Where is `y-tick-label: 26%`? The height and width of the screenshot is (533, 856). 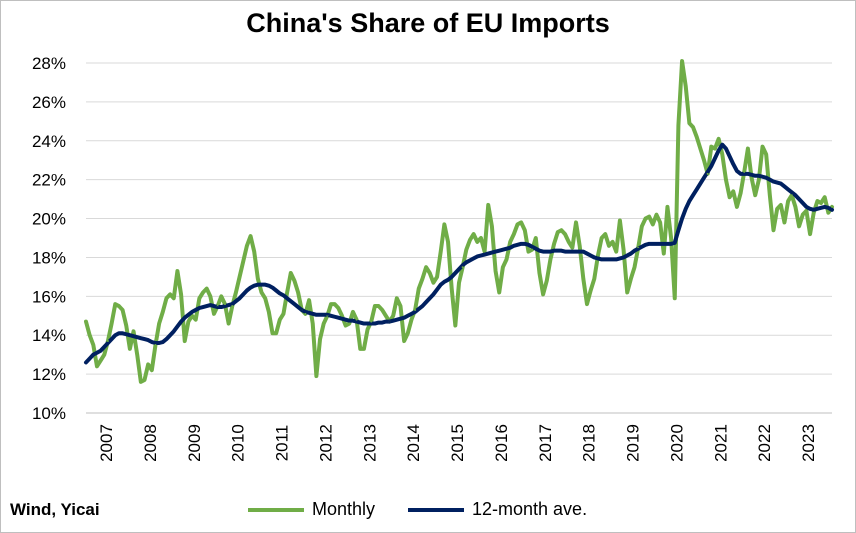 y-tick-label: 26% is located at coordinates (49, 102).